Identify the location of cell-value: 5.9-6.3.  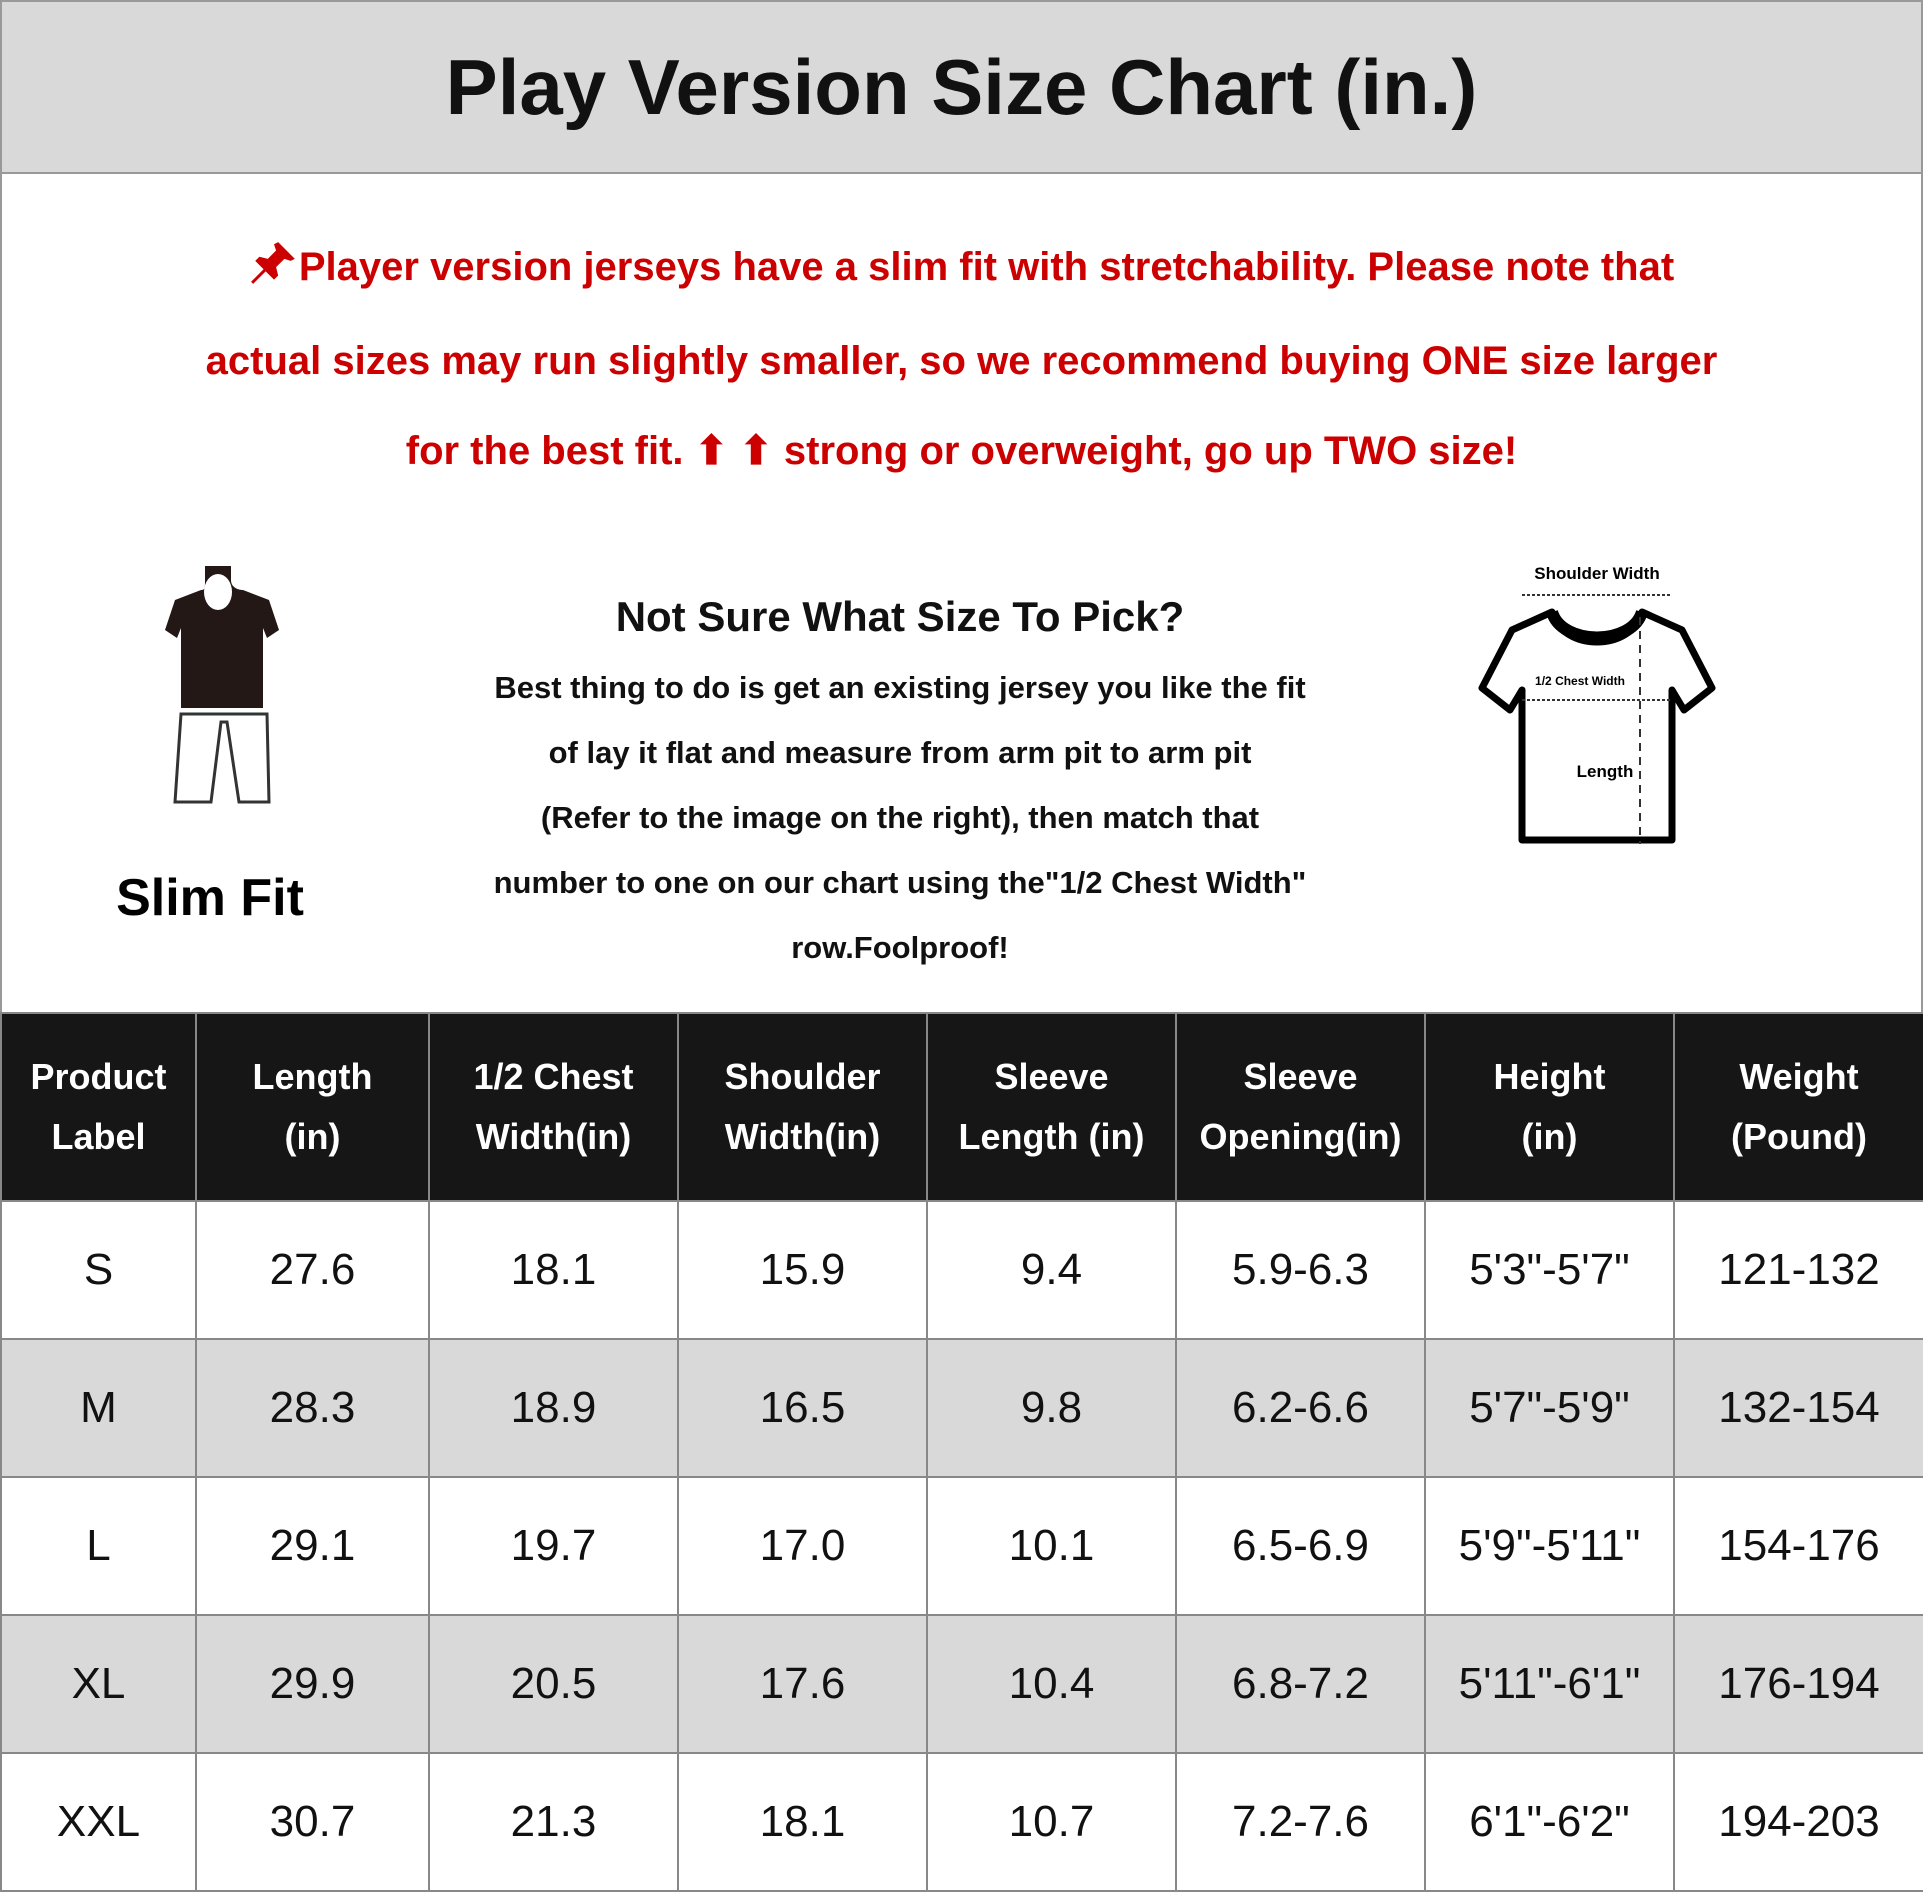
(1300, 1269).